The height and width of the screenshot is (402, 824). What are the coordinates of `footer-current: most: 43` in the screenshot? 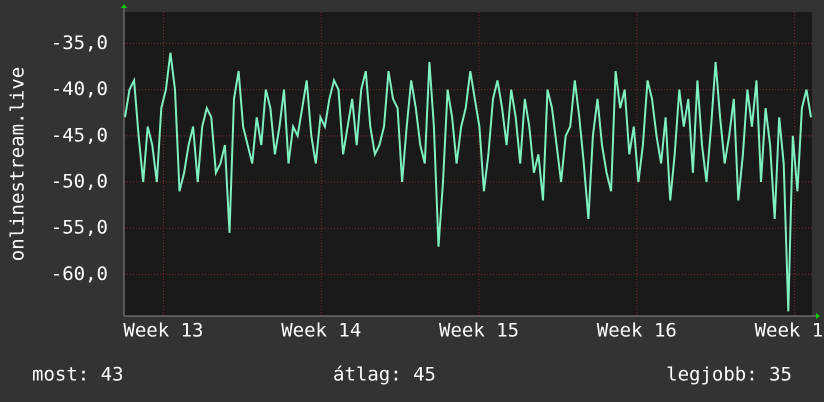 It's located at (78, 375).